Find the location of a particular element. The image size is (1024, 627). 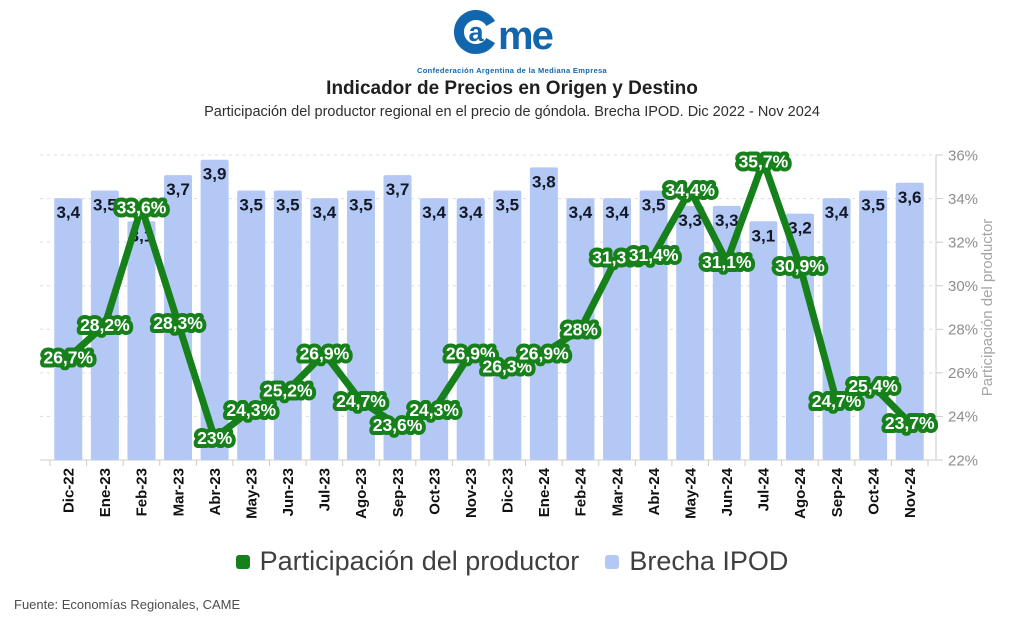

bar-value-label: 3,3 is located at coordinates (727, 220).